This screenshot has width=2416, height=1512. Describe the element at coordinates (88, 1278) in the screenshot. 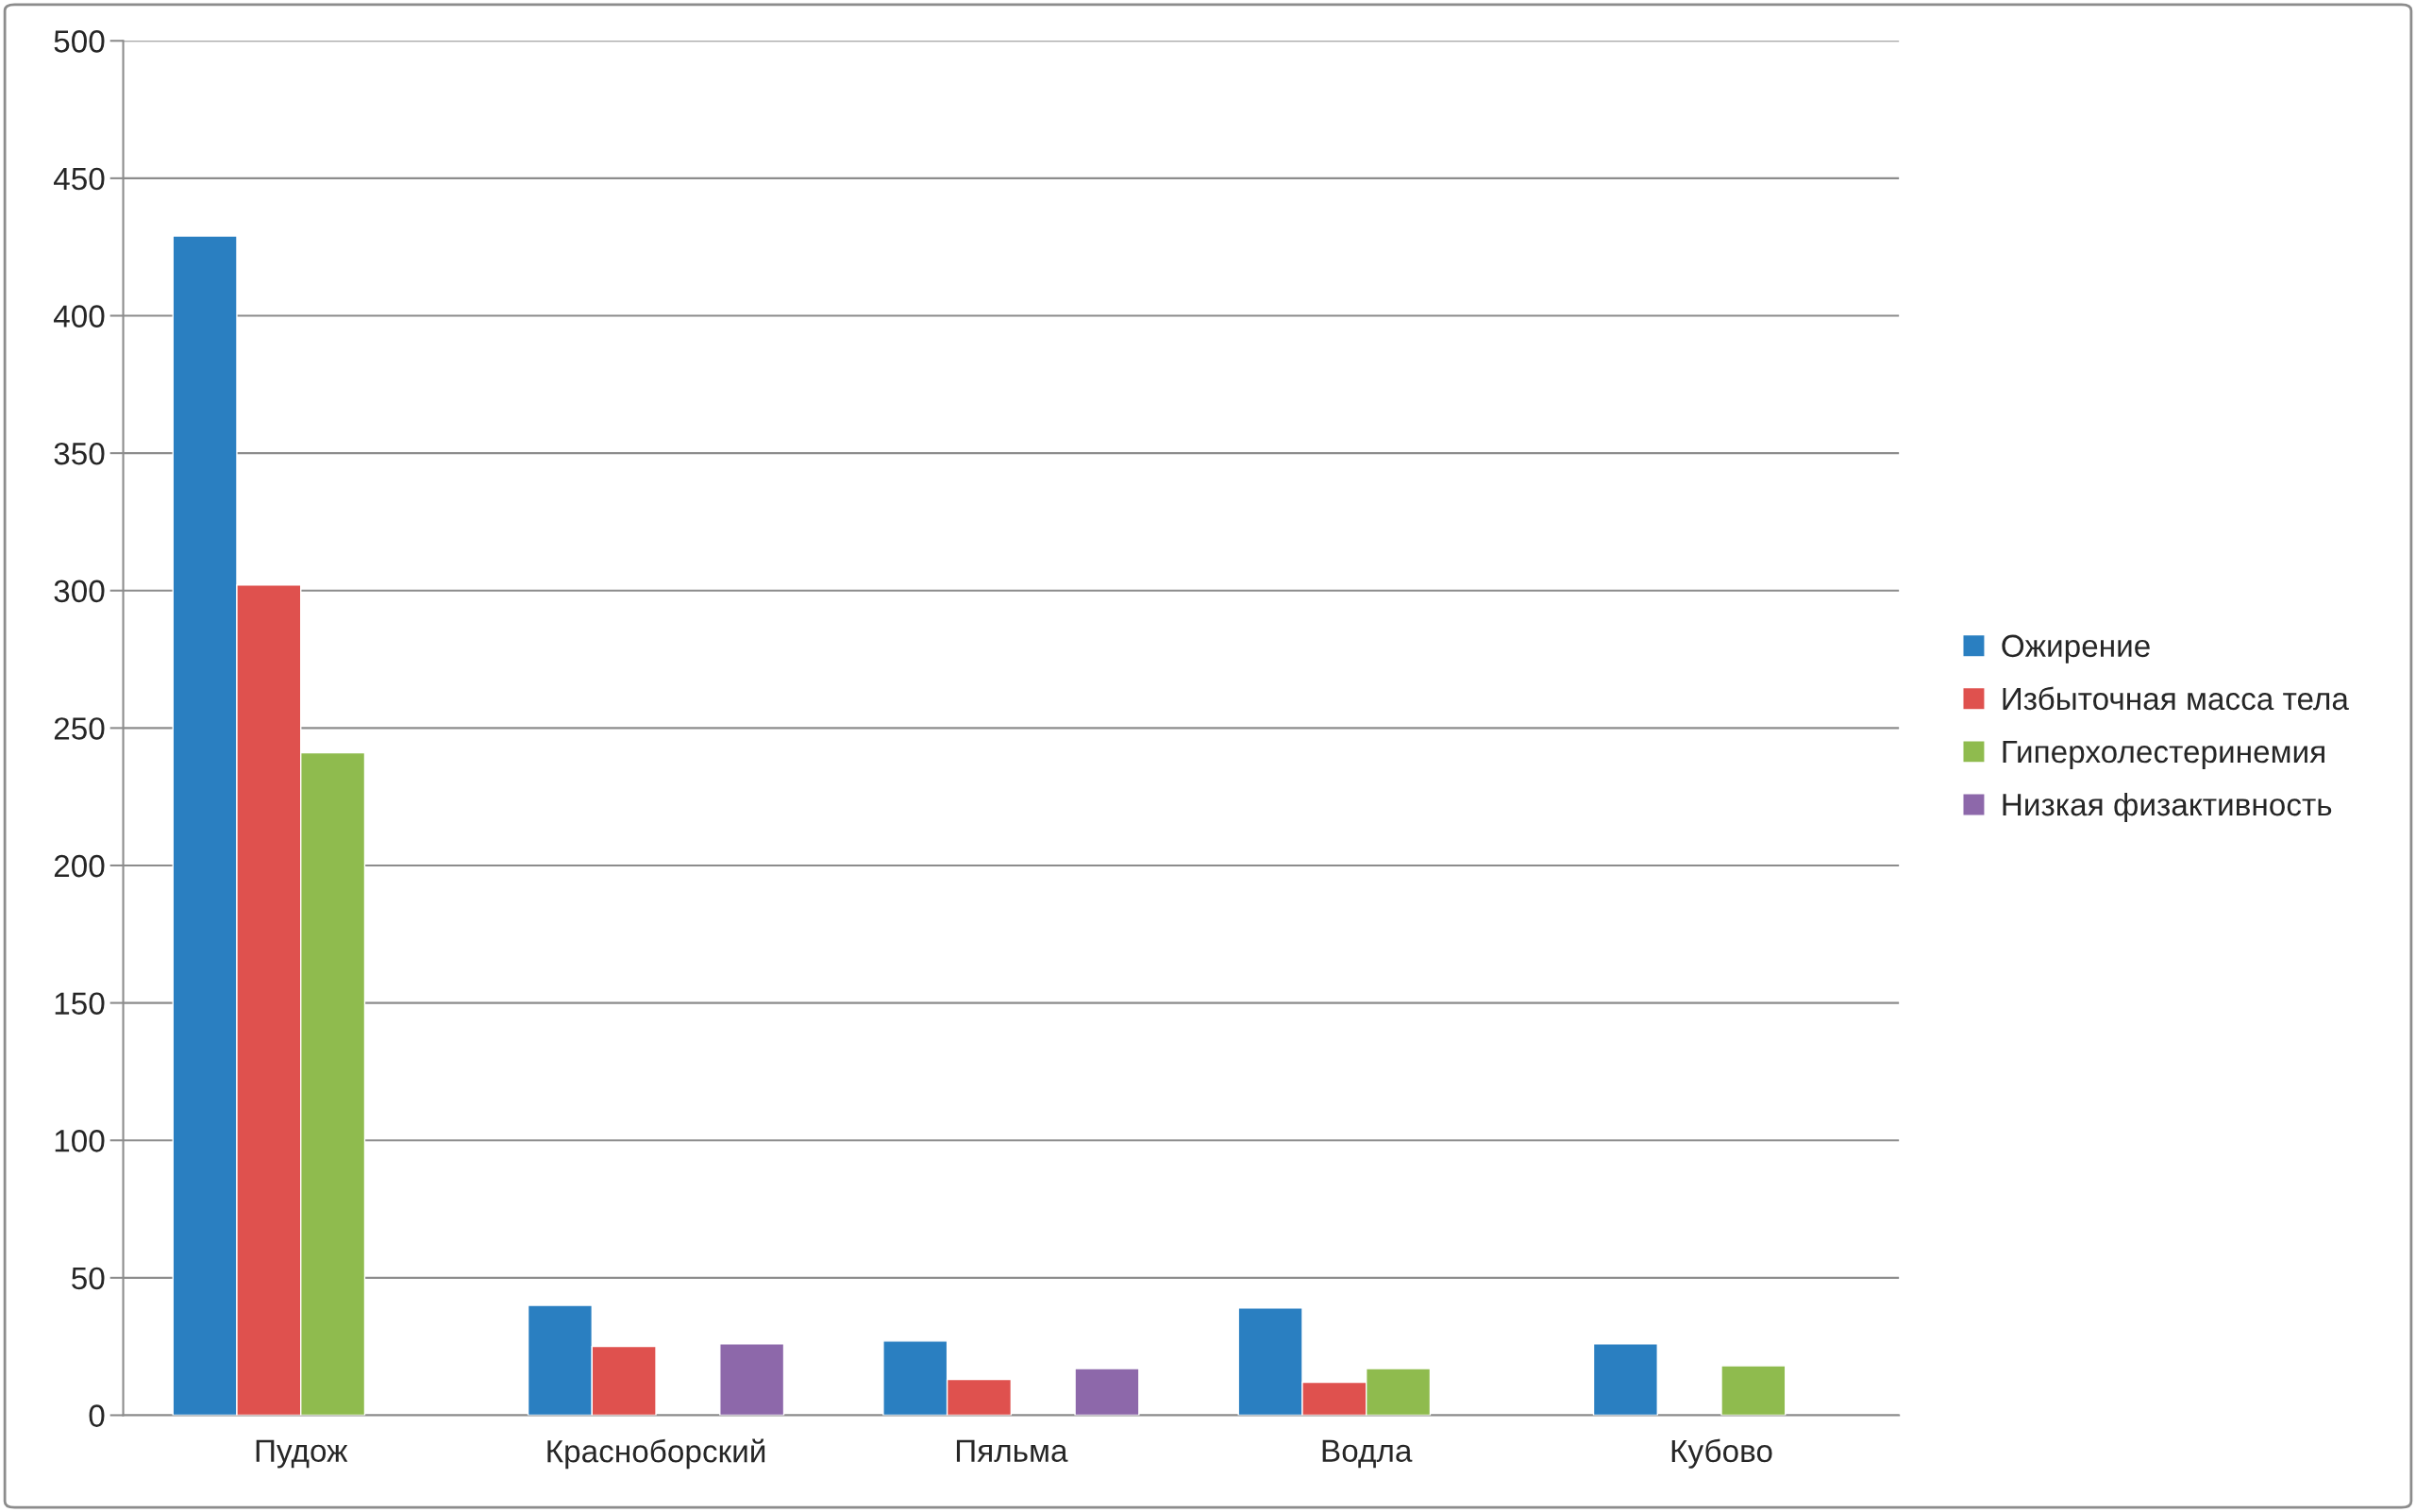

I see `y-tick-label: 50` at that location.